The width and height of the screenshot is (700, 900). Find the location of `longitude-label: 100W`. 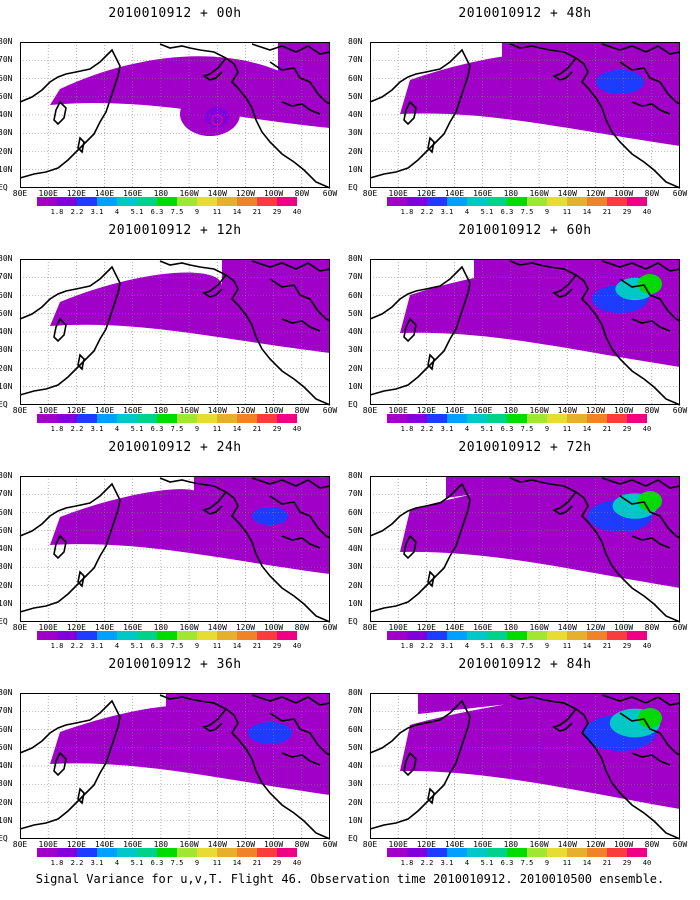

longitude-label: 100W is located at coordinates (623, 410).